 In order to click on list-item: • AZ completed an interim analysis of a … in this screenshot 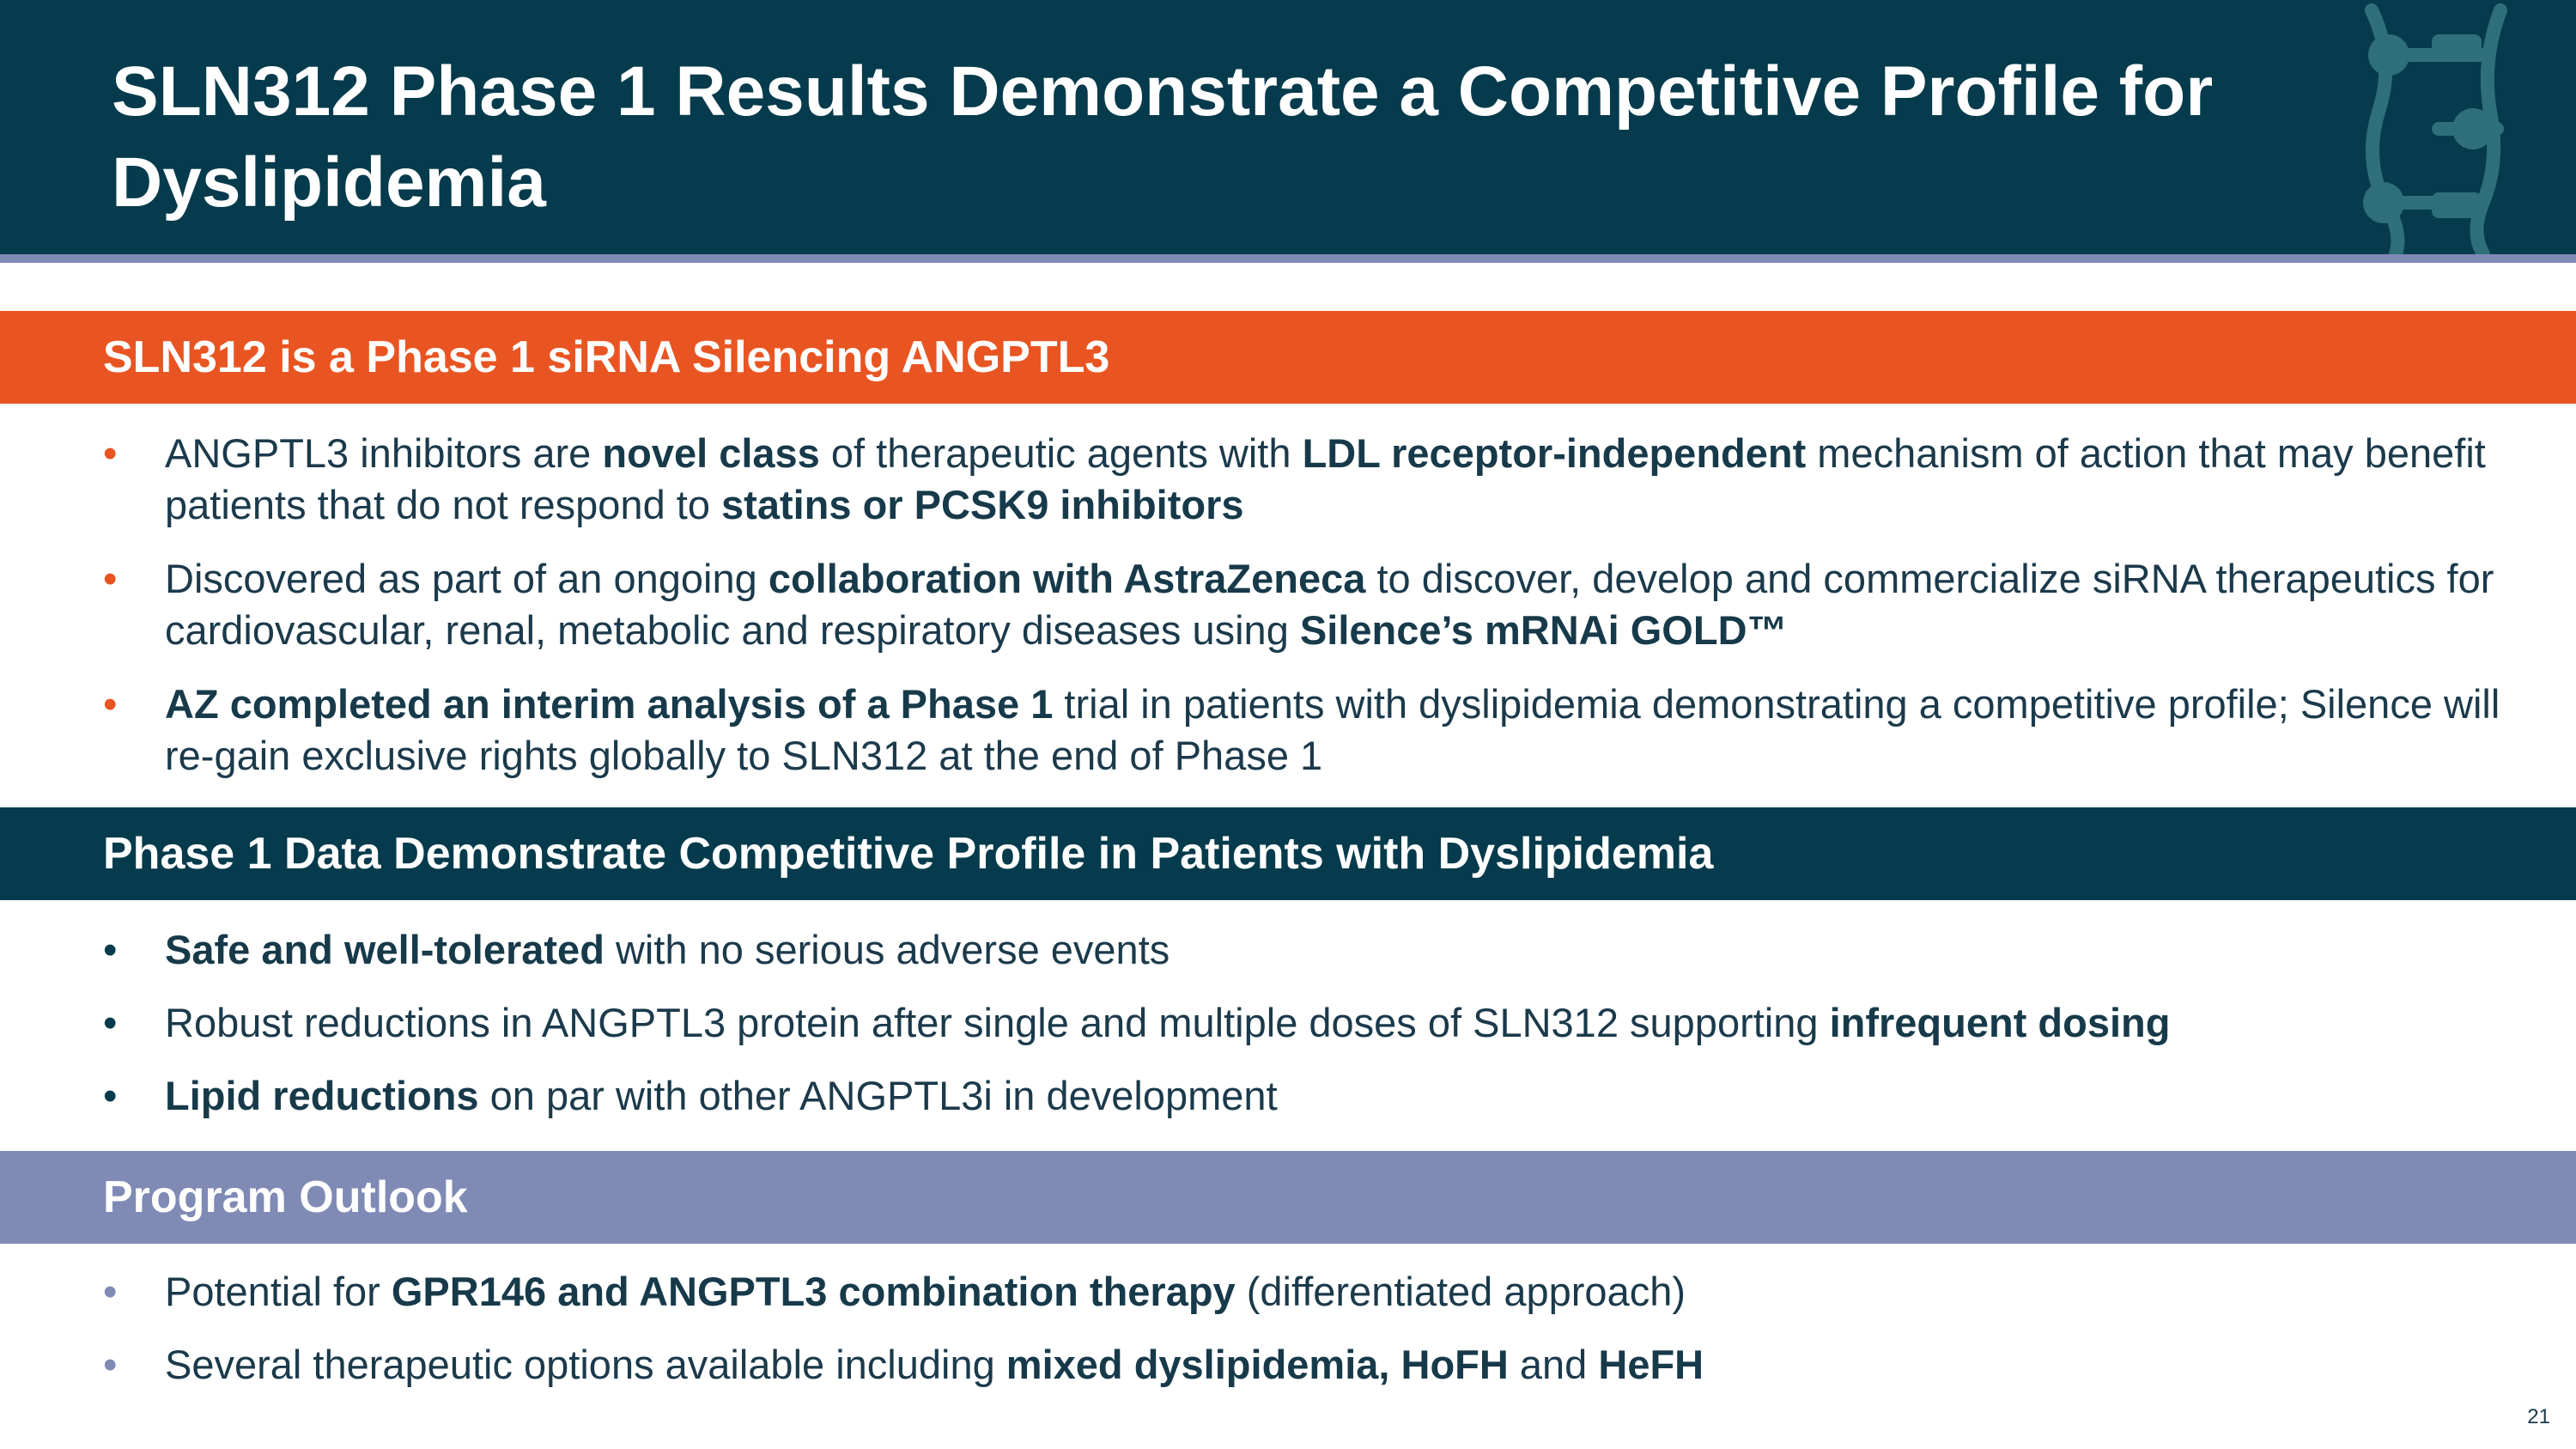, I will do `click(1313, 730)`.